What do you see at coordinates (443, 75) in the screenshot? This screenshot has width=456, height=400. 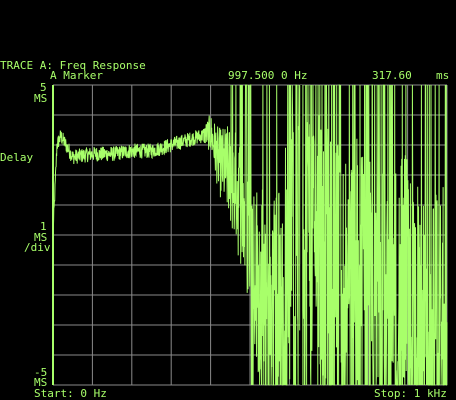 I see `marker-unit: ms` at bounding box center [443, 75].